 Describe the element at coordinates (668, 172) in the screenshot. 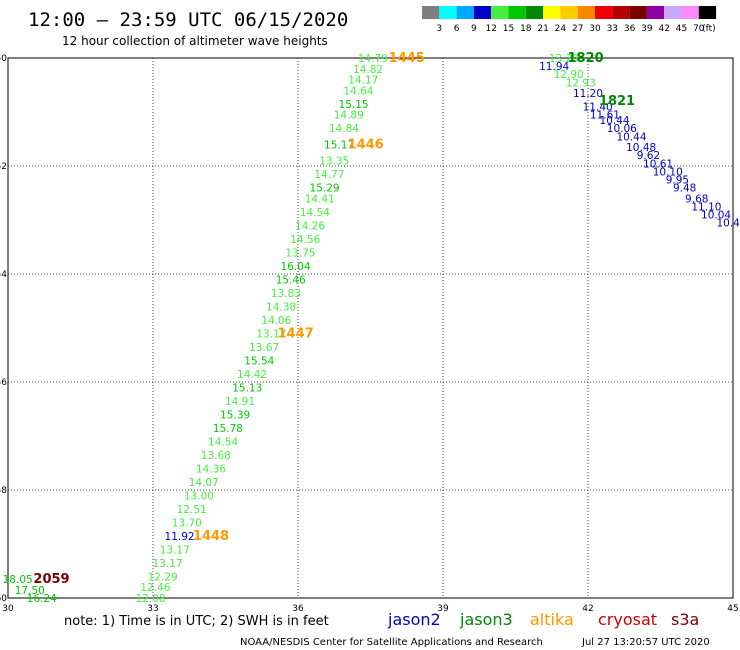

I see `wave-height-label: 10.10` at that location.